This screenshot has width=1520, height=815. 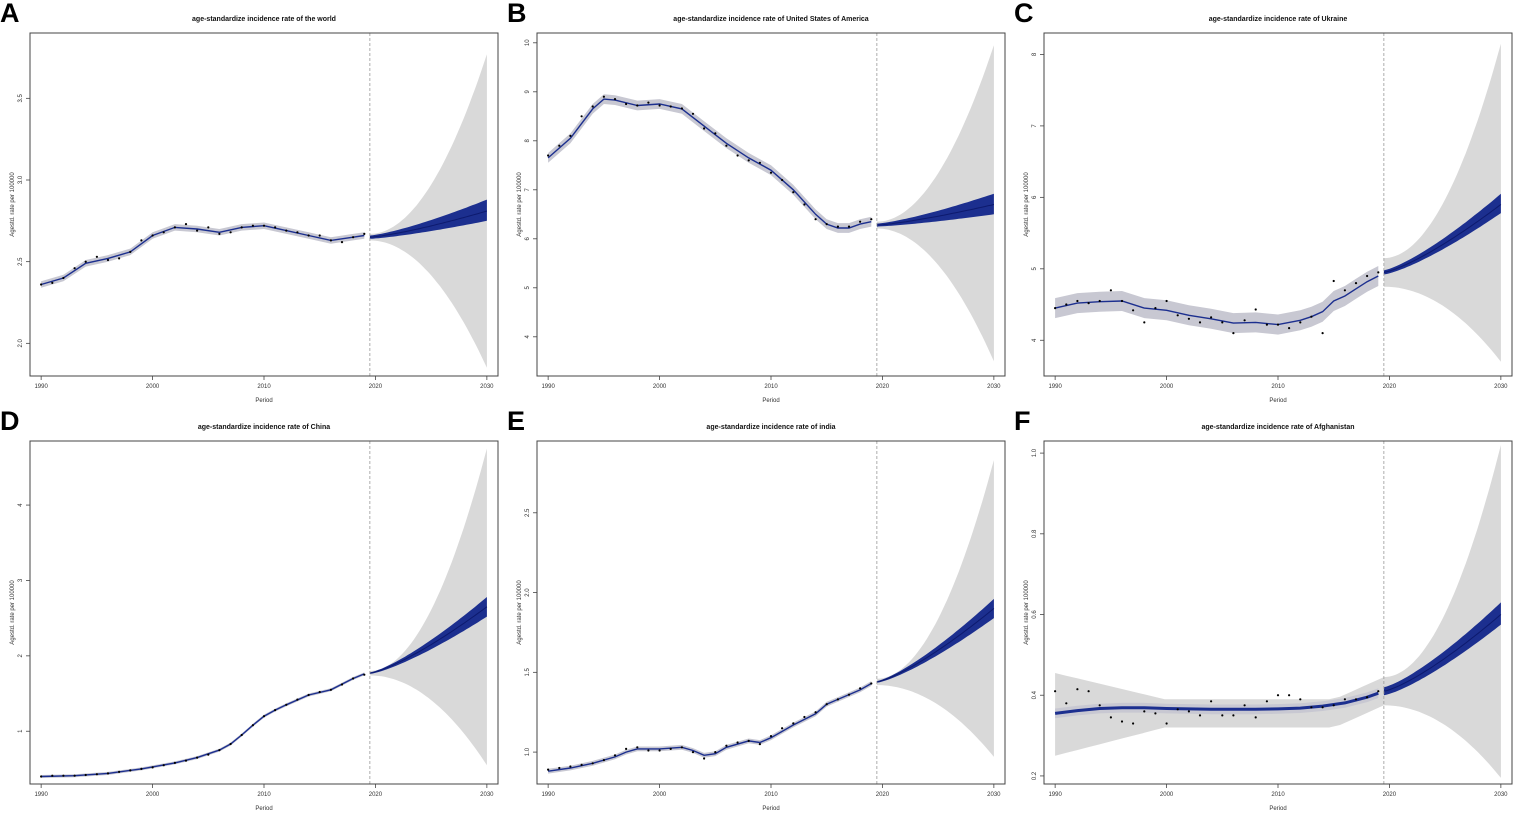 I want to click on y-tick-label: 6, so click(x=528, y=238).